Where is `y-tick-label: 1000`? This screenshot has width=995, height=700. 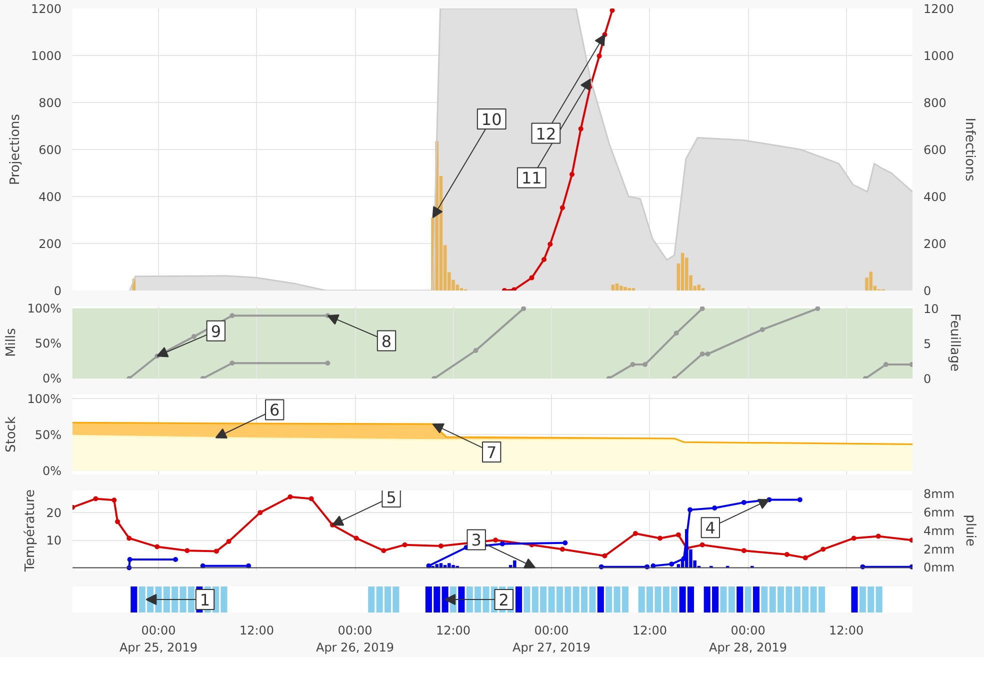 y-tick-label: 1000 is located at coordinates (46, 56).